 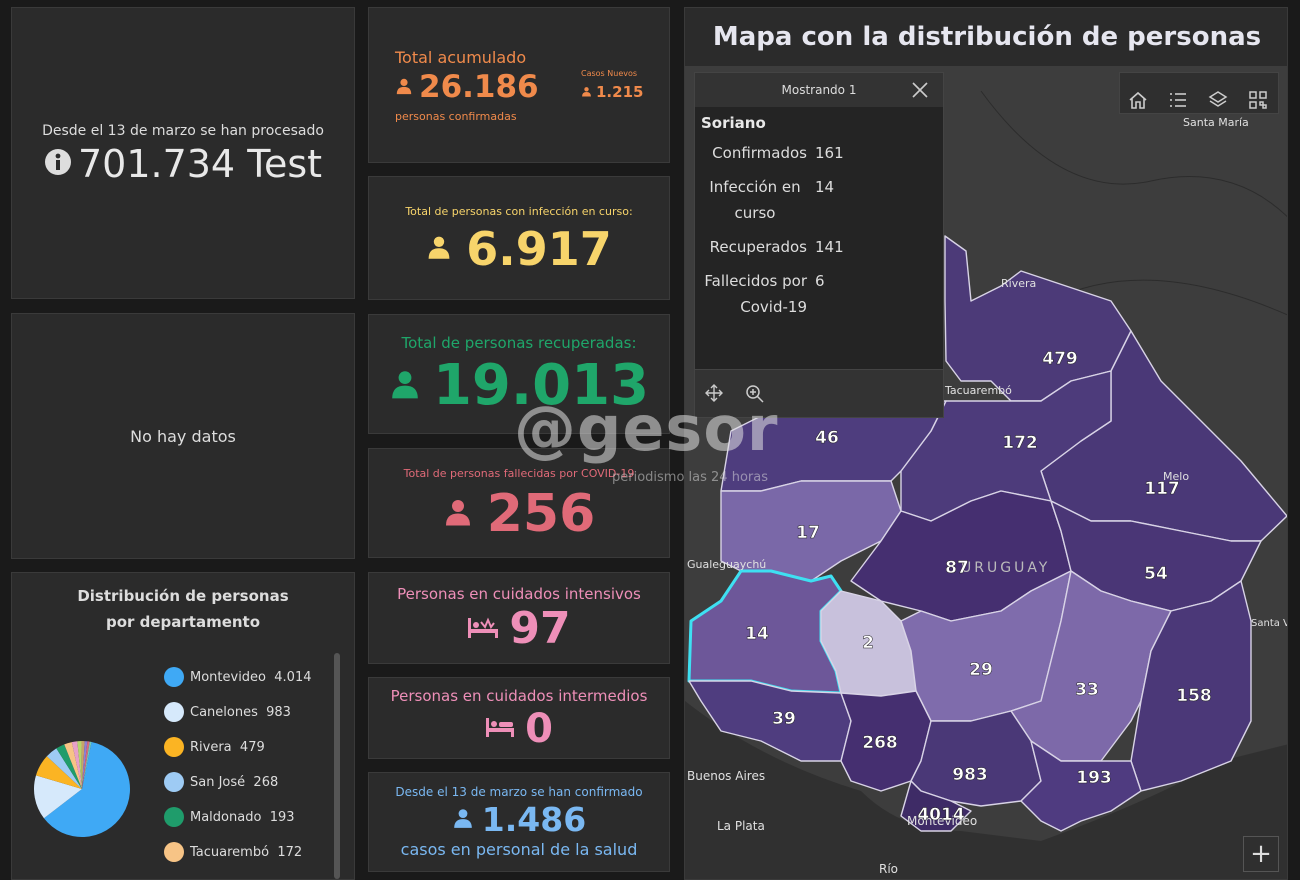 I want to click on popup-label: Fallecidos por Covid-19, so click(x=755, y=294).